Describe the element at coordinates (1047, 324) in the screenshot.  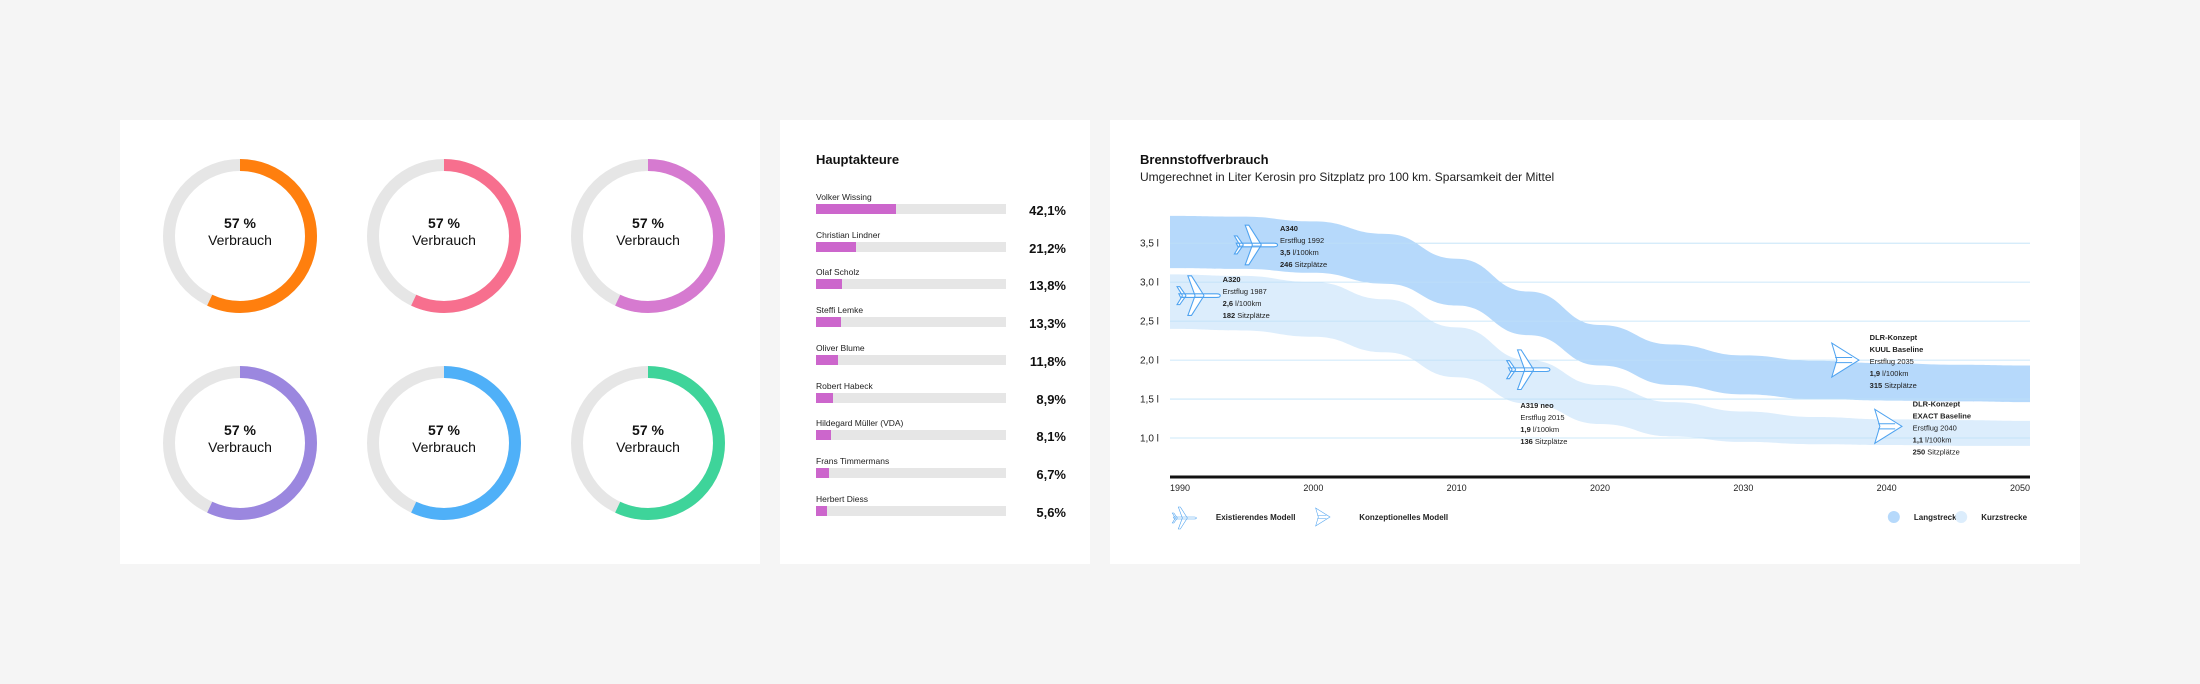
I see `bar-value: 13,3%` at that location.